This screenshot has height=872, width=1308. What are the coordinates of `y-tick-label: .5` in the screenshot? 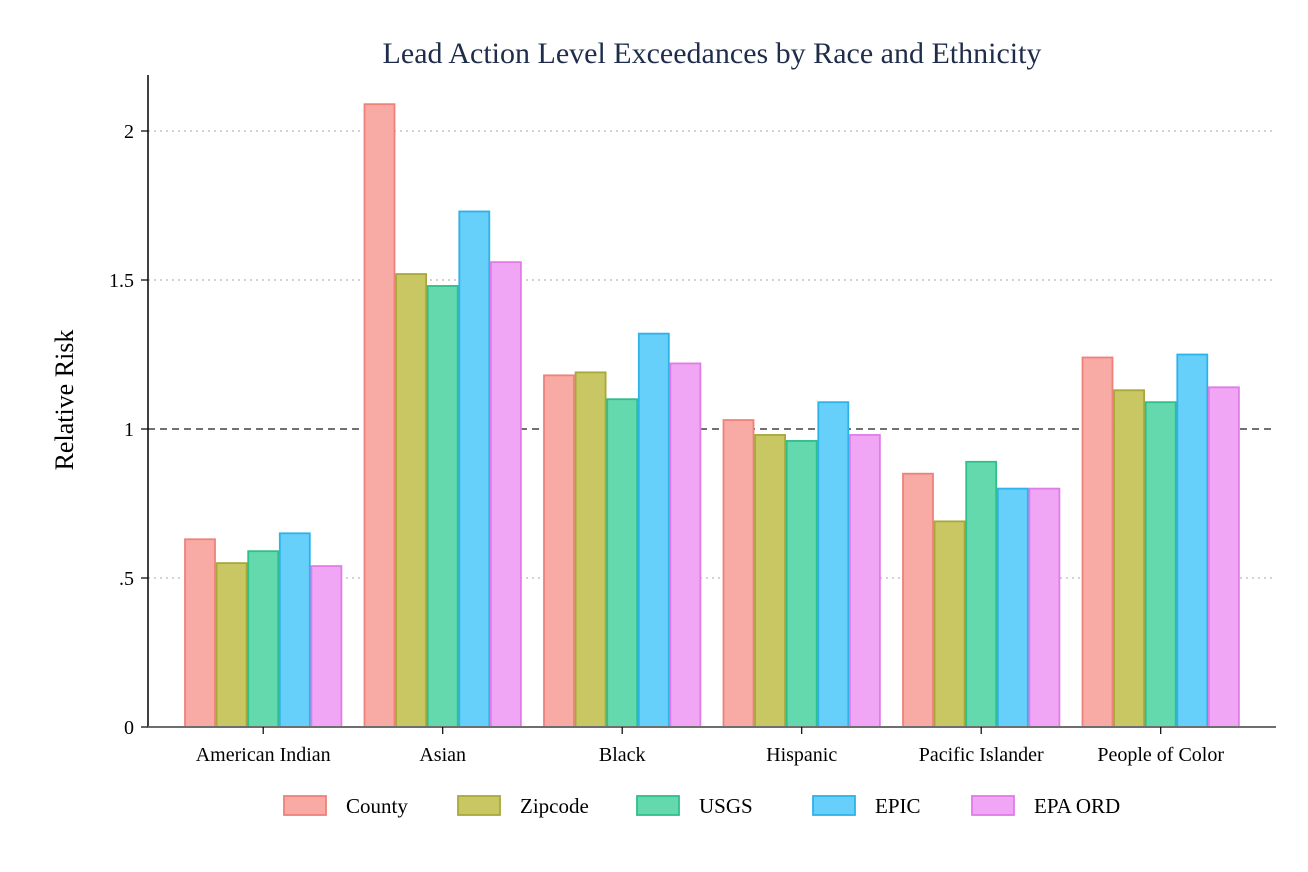 It's located at (126, 579).